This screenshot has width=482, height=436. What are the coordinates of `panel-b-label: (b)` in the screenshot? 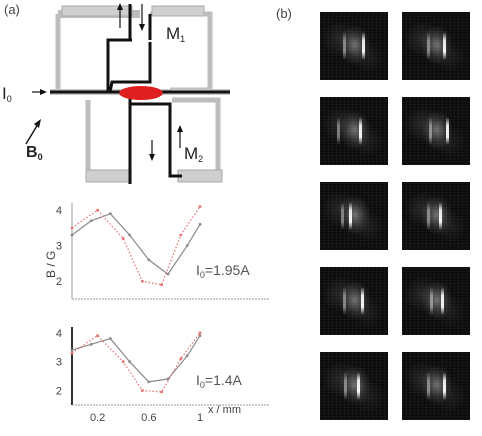 It's located at (284, 13).